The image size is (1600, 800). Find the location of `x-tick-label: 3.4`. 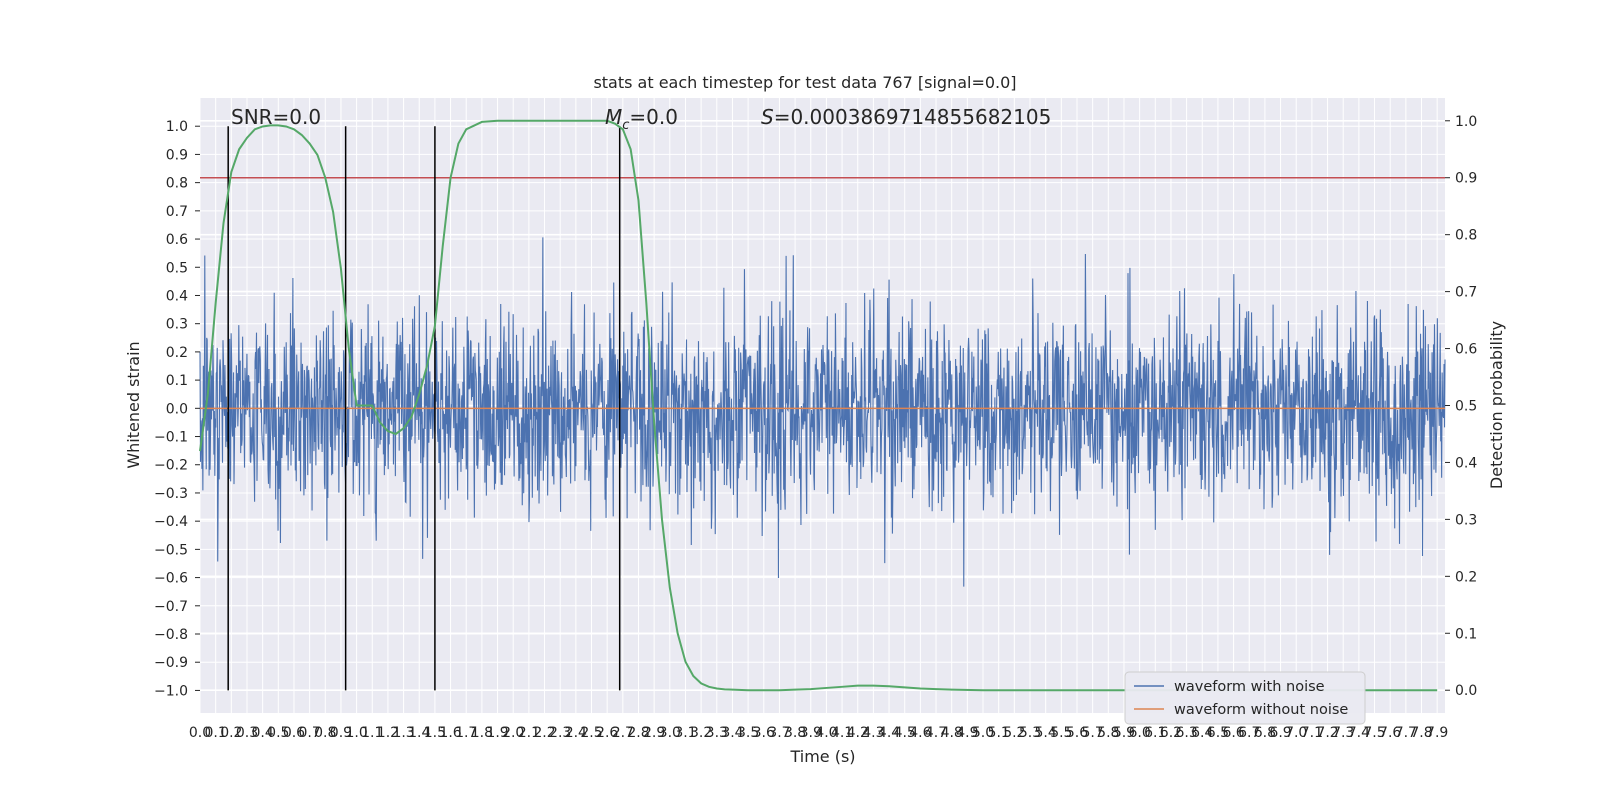

x-tick-label: 3.4 is located at coordinates (732, 733).